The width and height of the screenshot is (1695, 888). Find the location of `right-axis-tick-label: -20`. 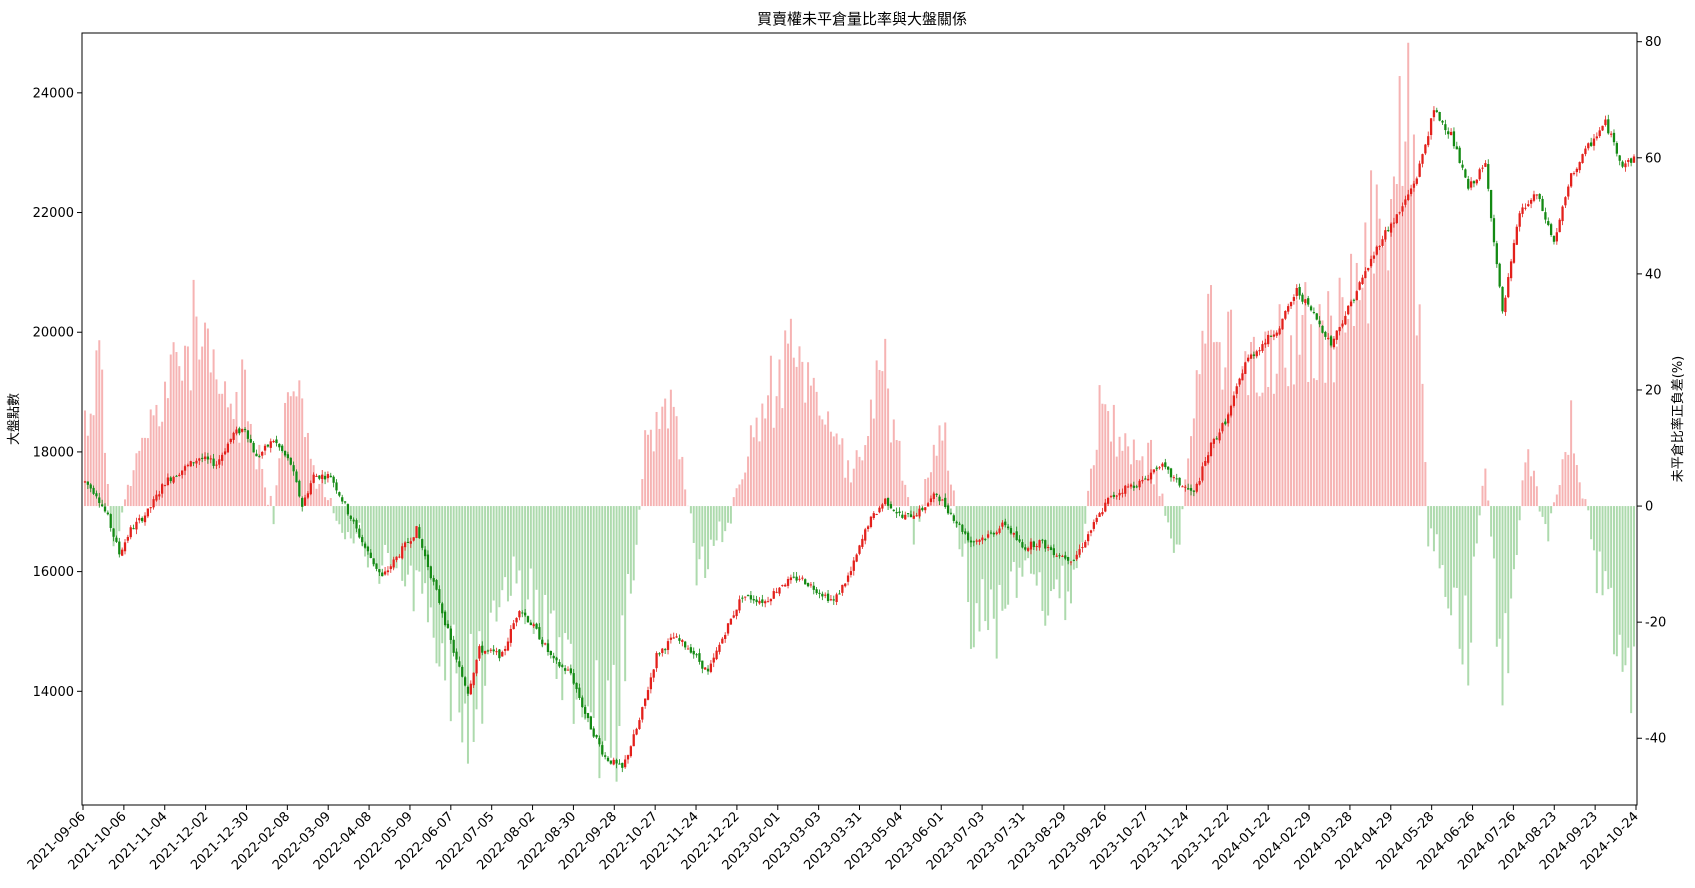

right-axis-tick-label: -20 is located at coordinates (1655, 623).